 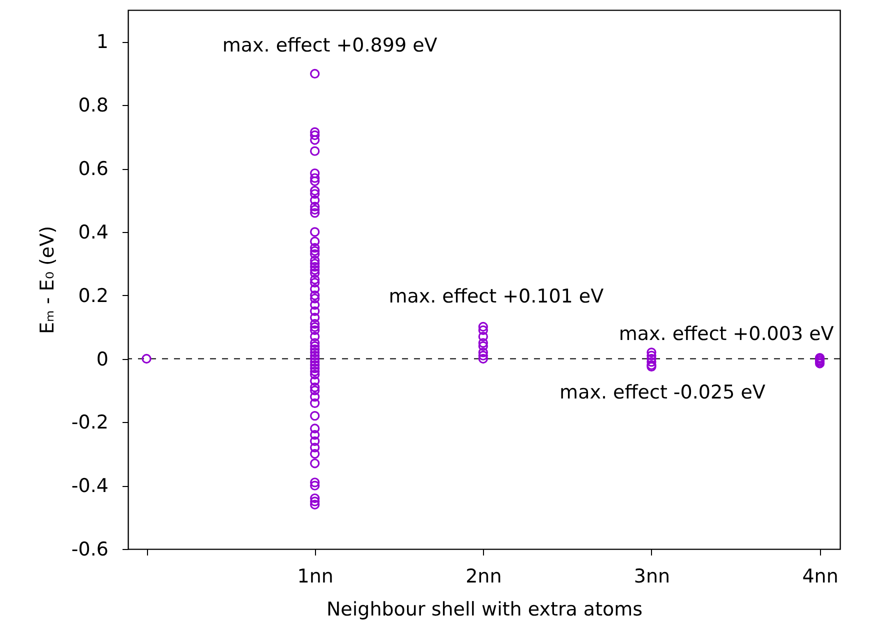 What do you see at coordinates (726, 333) in the screenshot?
I see `annotation: max. effect +0.003 eV` at bounding box center [726, 333].